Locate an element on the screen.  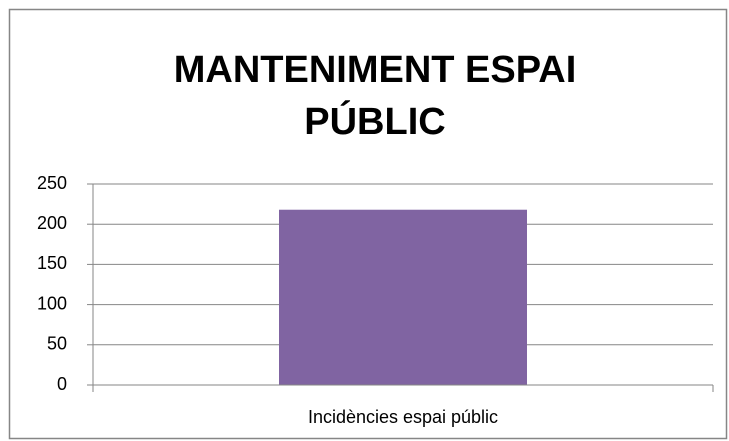
y-tick-label: 150 is located at coordinates (52, 263).